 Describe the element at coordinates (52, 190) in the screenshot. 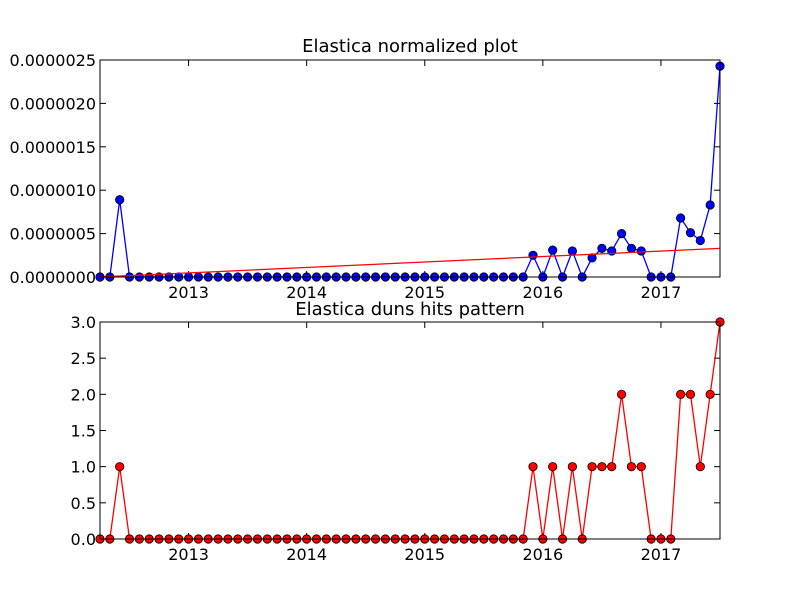

I see `y-tick-label: 0.0000010` at that location.